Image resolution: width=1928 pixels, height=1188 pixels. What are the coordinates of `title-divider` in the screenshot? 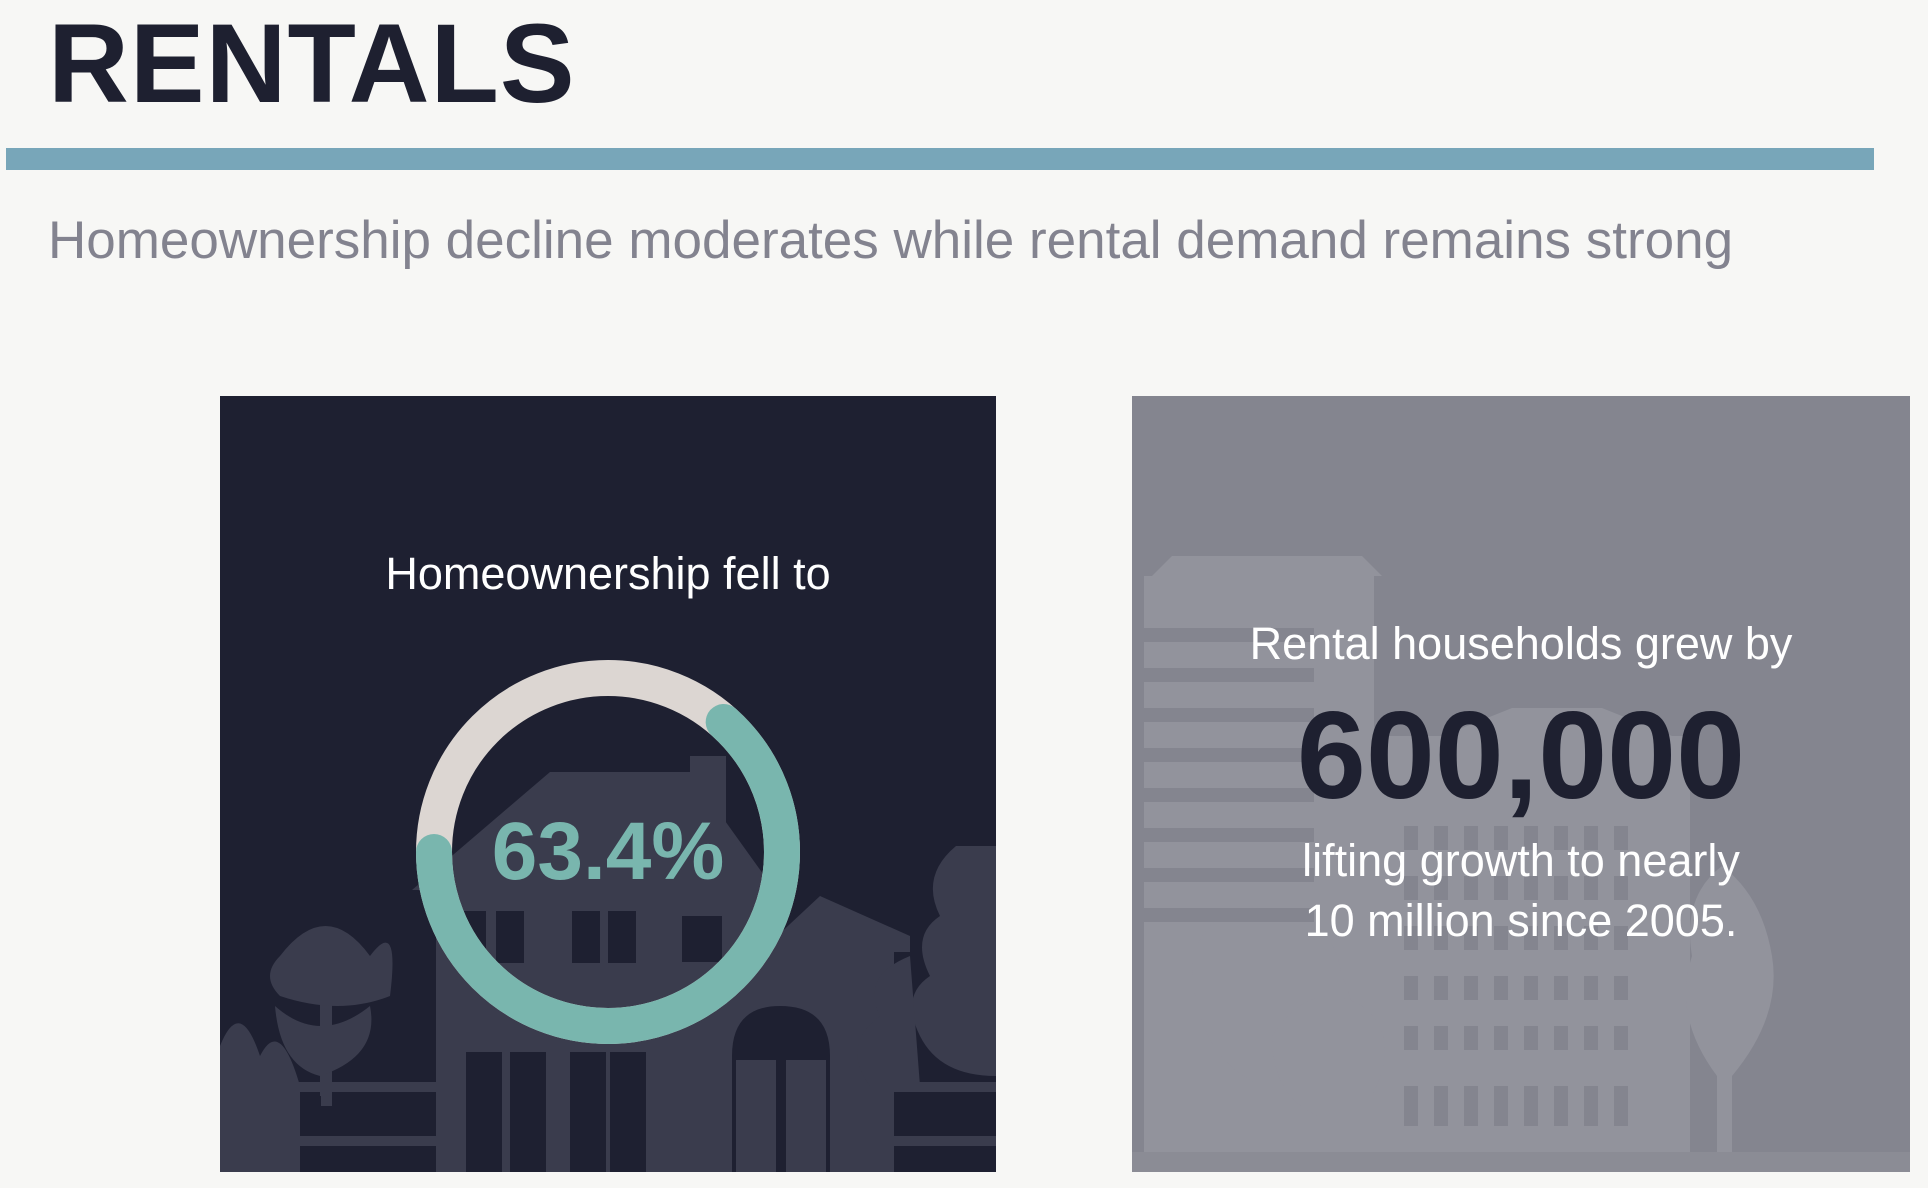 It's located at (940, 159).